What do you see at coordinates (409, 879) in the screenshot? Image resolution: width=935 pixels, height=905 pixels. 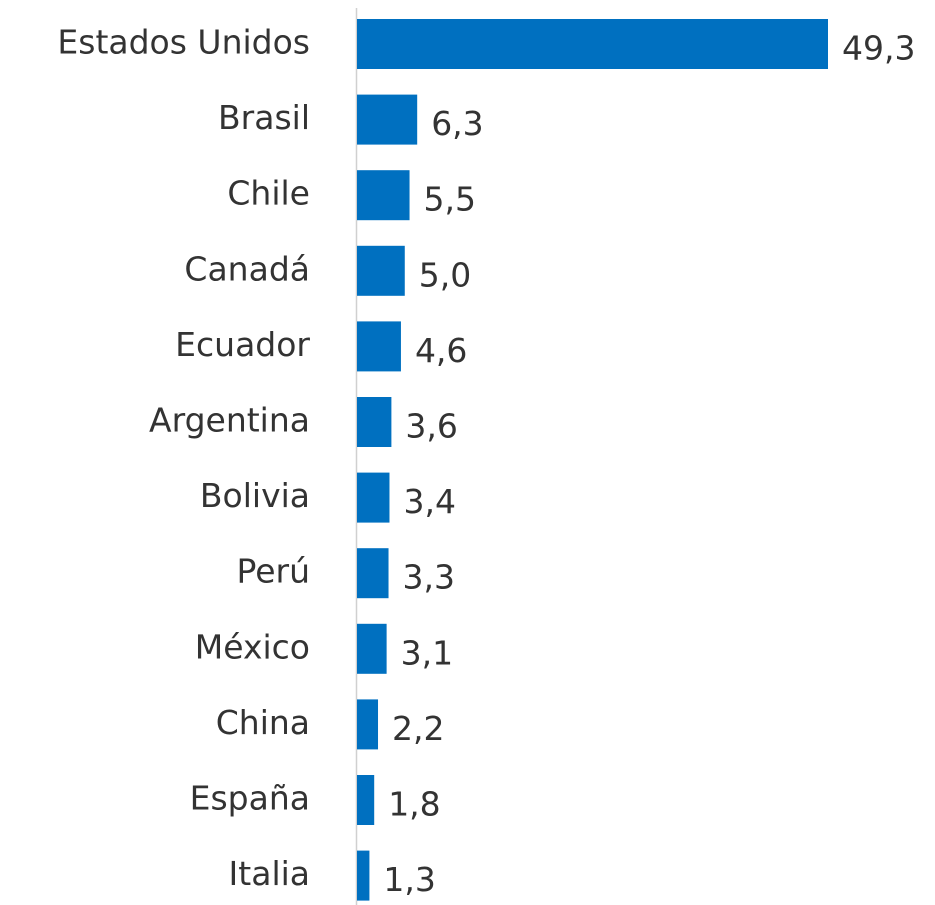 I see `value-label: 1,3` at bounding box center [409, 879].